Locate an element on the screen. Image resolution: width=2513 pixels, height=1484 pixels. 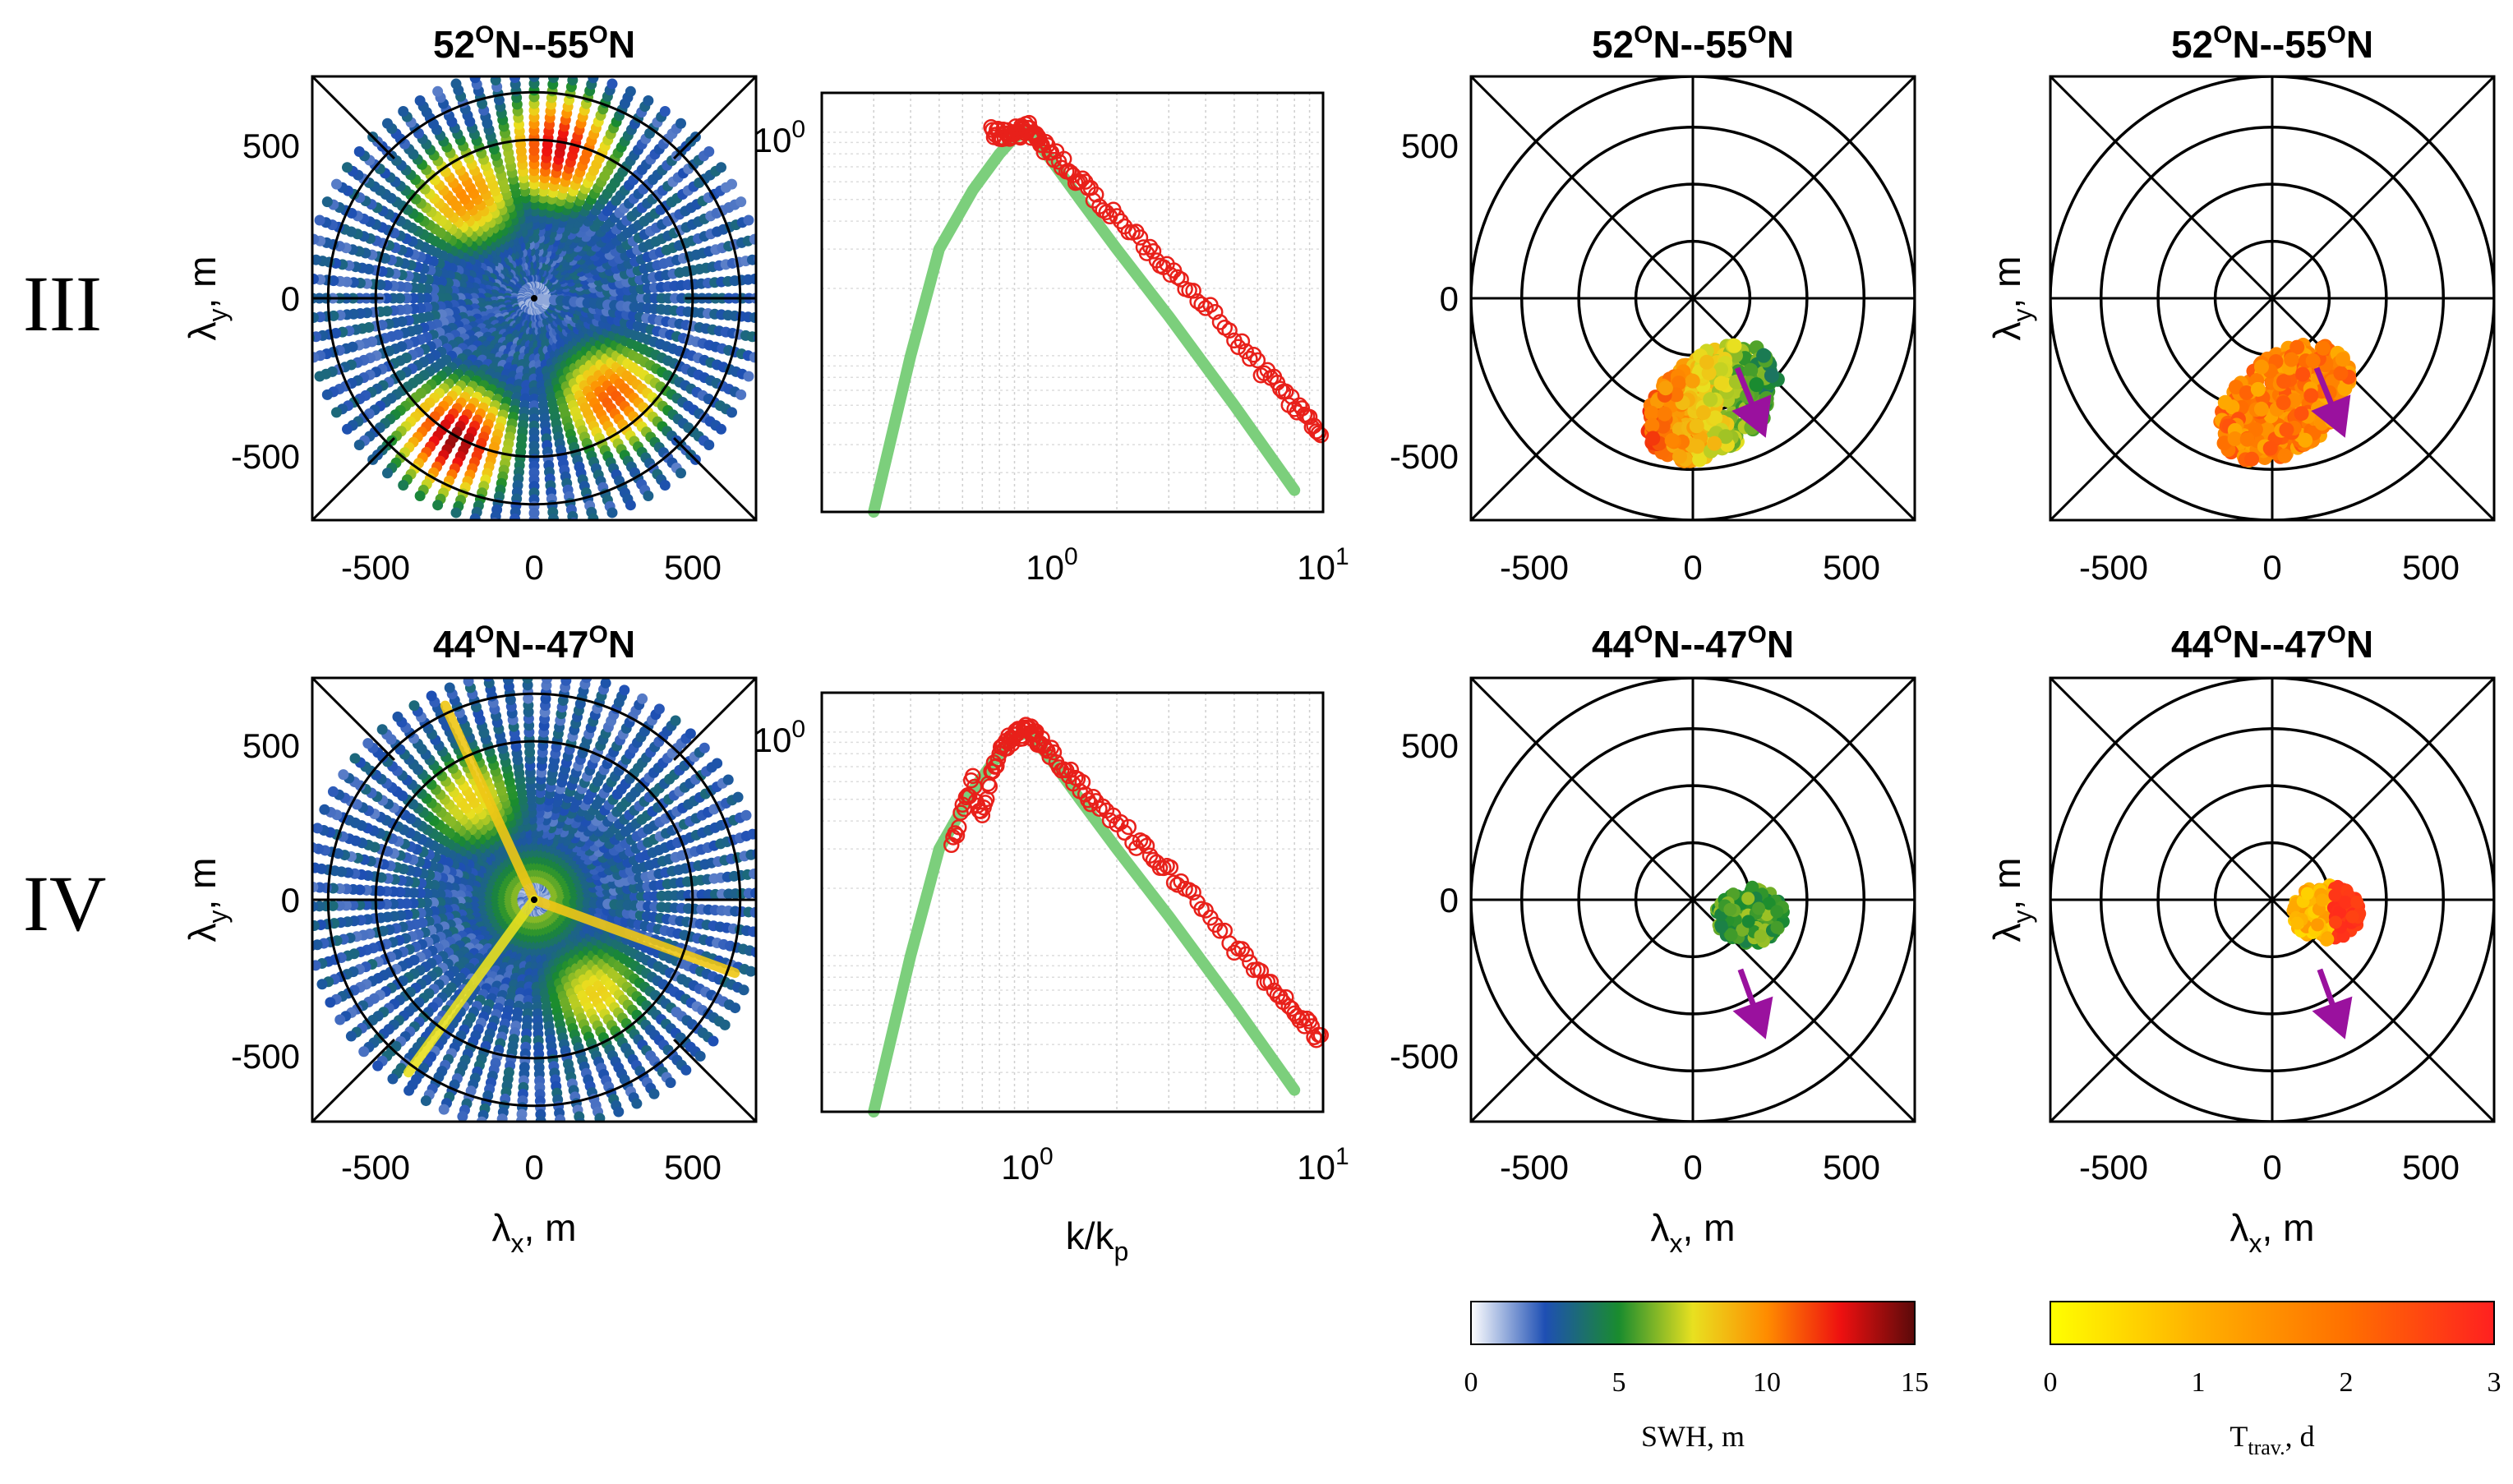
ytick: 500 is located at coordinates (271, 146).